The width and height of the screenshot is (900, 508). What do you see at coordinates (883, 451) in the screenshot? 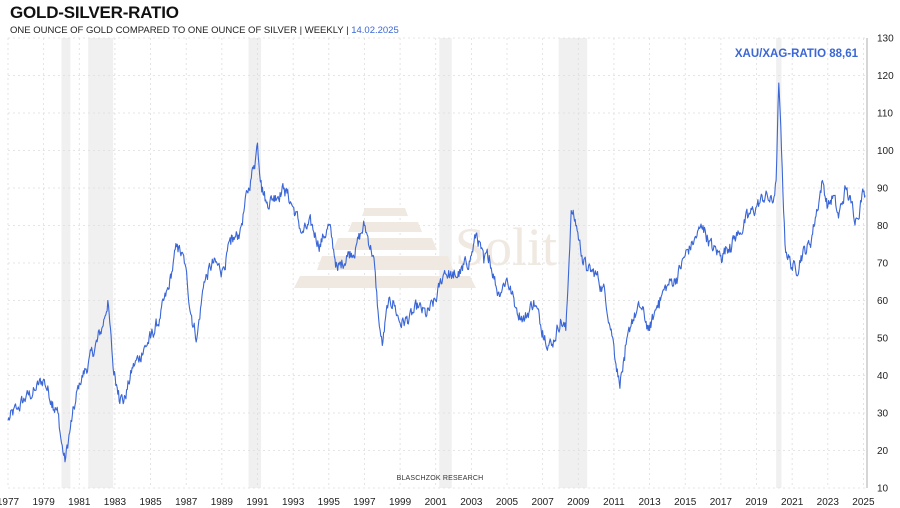
I see `y-tick-label: 20` at bounding box center [883, 451].